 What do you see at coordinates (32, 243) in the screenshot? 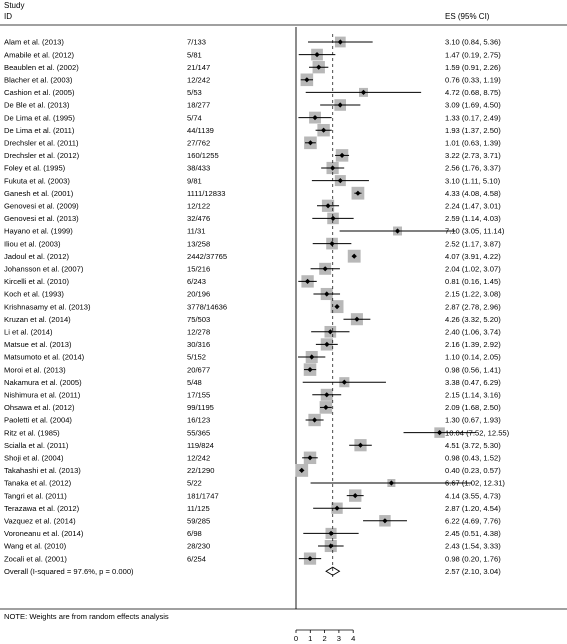
I see `study-id-label: Iliou et al. (2003)` at bounding box center [32, 243].